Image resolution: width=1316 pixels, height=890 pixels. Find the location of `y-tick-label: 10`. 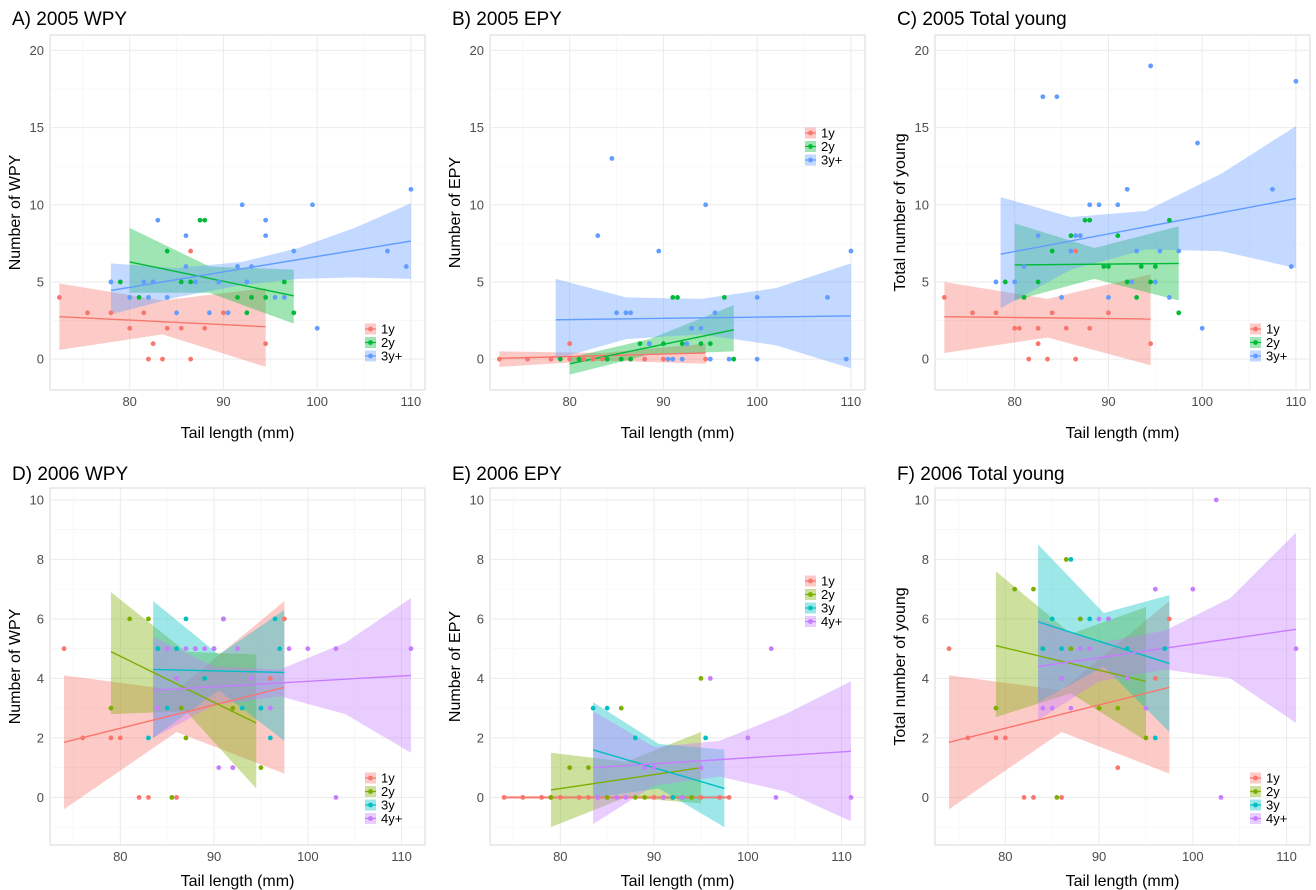

y-tick-label: 10 is located at coordinates (37, 499).